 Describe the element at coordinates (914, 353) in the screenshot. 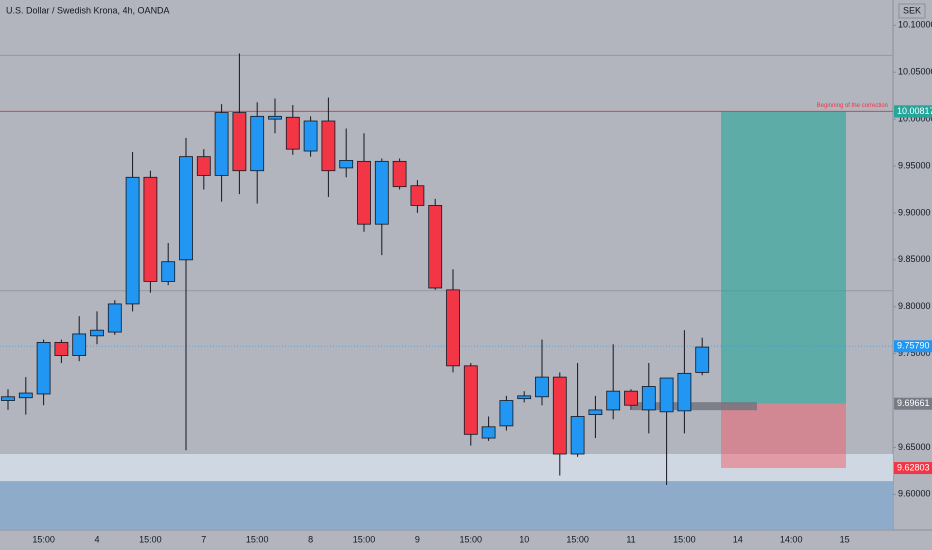

I see `y-tick-label: 9.75000` at that location.